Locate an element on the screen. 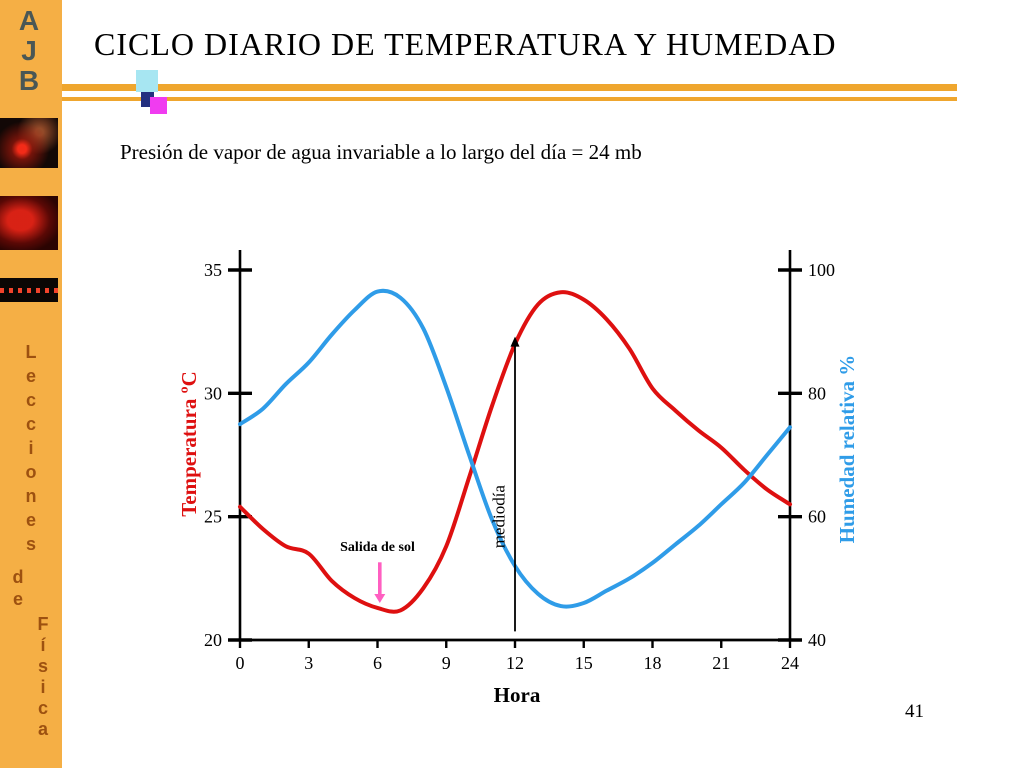 This screenshot has height=768, width=1024. right-axis-tick-label: 60 is located at coordinates (817, 517).